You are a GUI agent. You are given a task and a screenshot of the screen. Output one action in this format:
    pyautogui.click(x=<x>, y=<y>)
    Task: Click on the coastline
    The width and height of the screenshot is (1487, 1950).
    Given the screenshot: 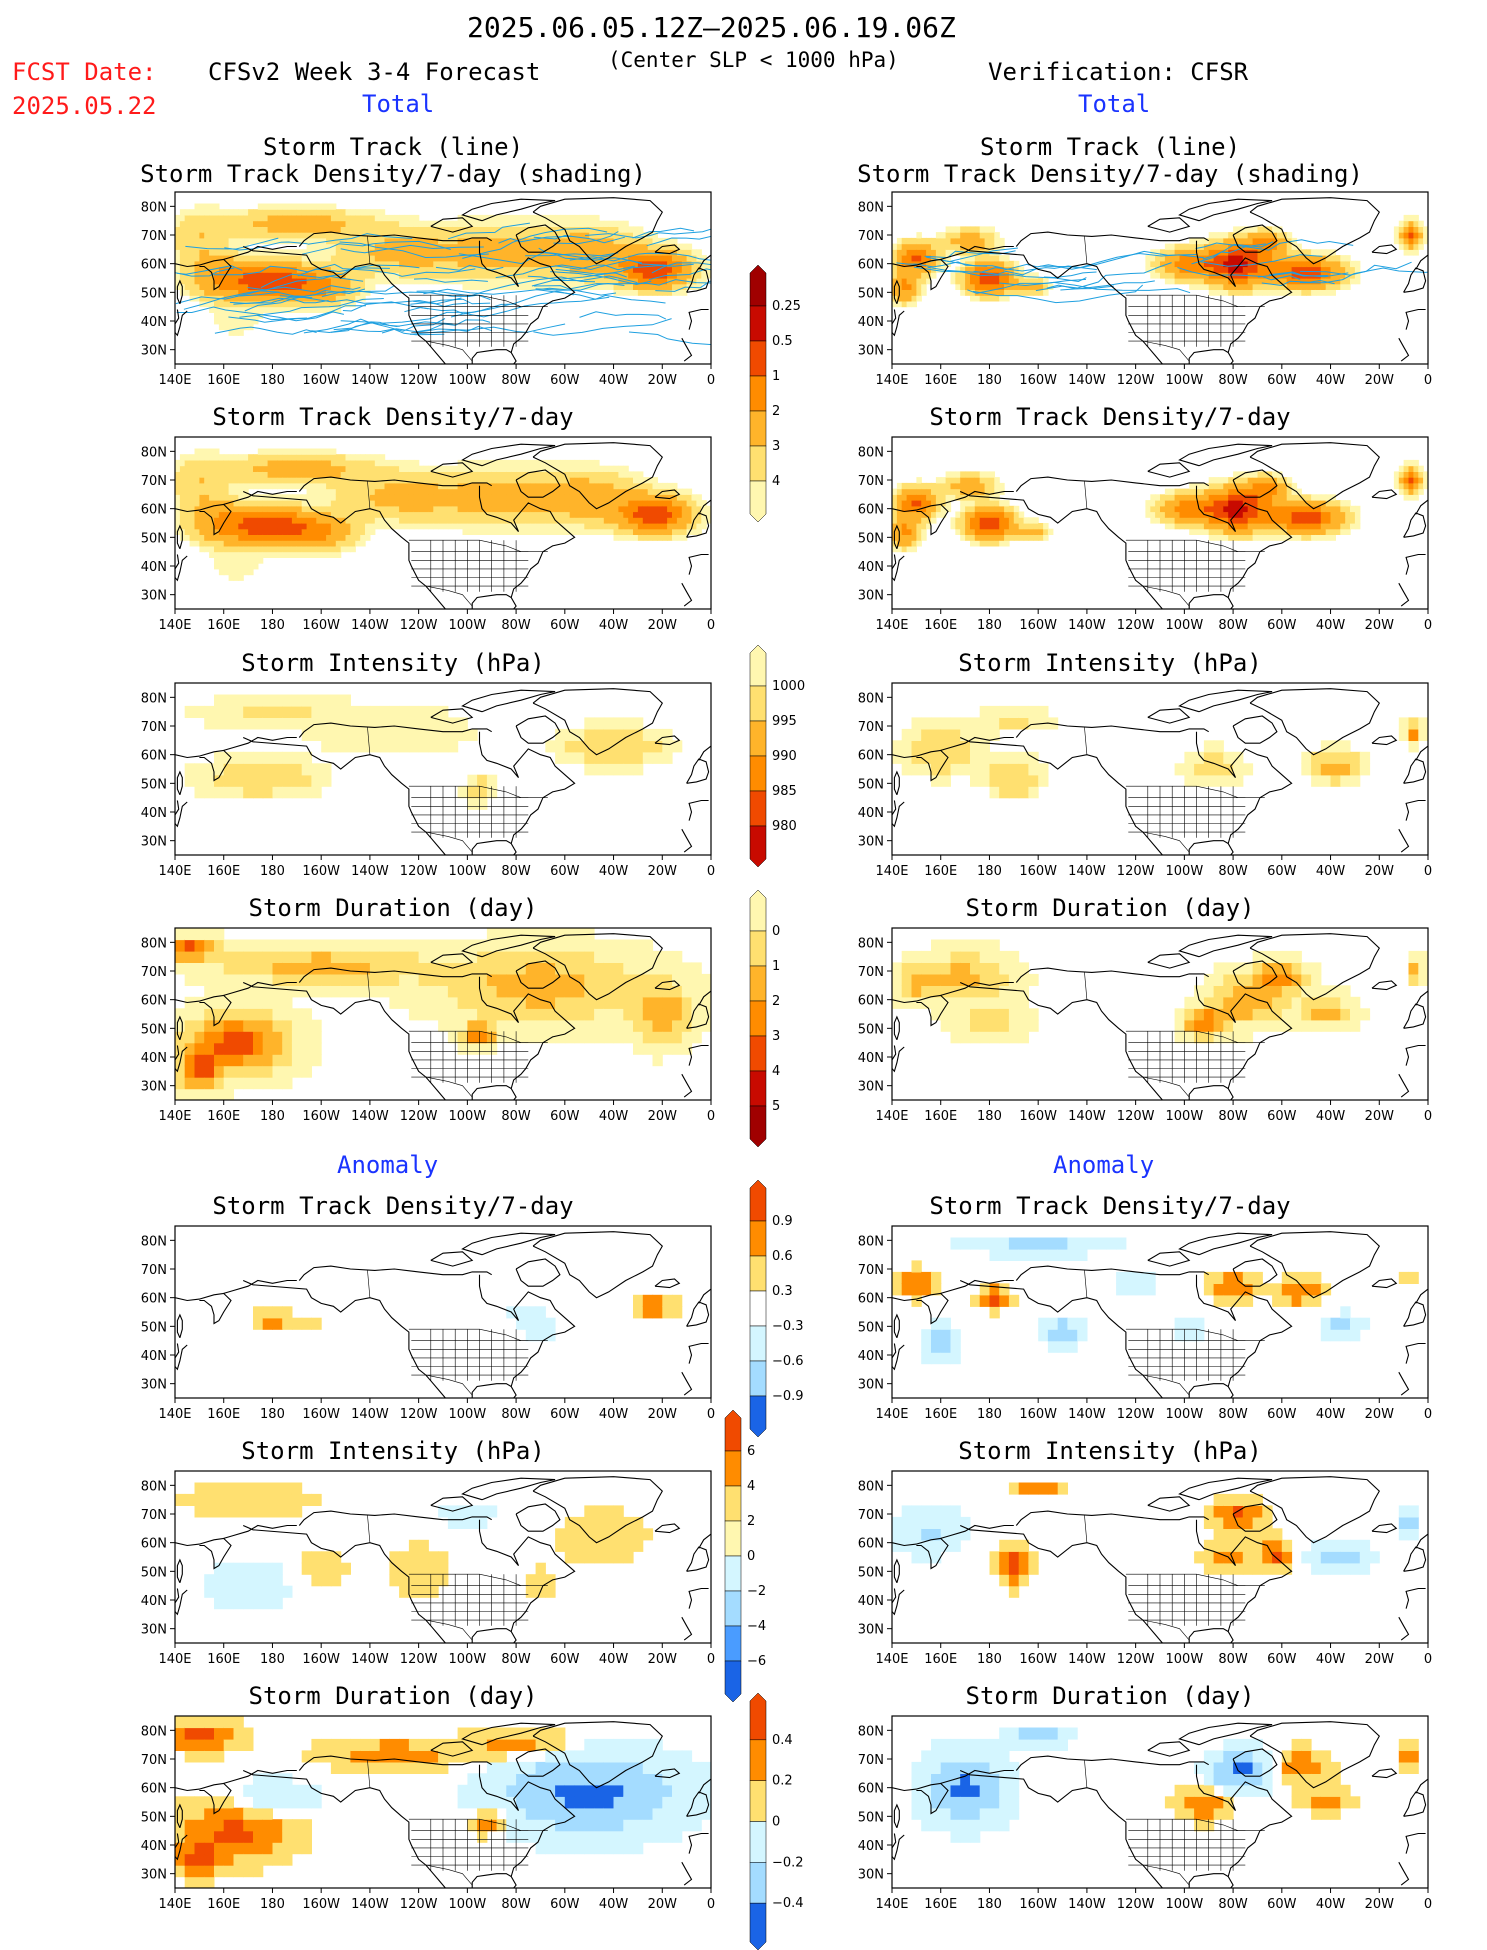 What is the action you would take?
    pyautogui.click(x=1226, y=210)
    